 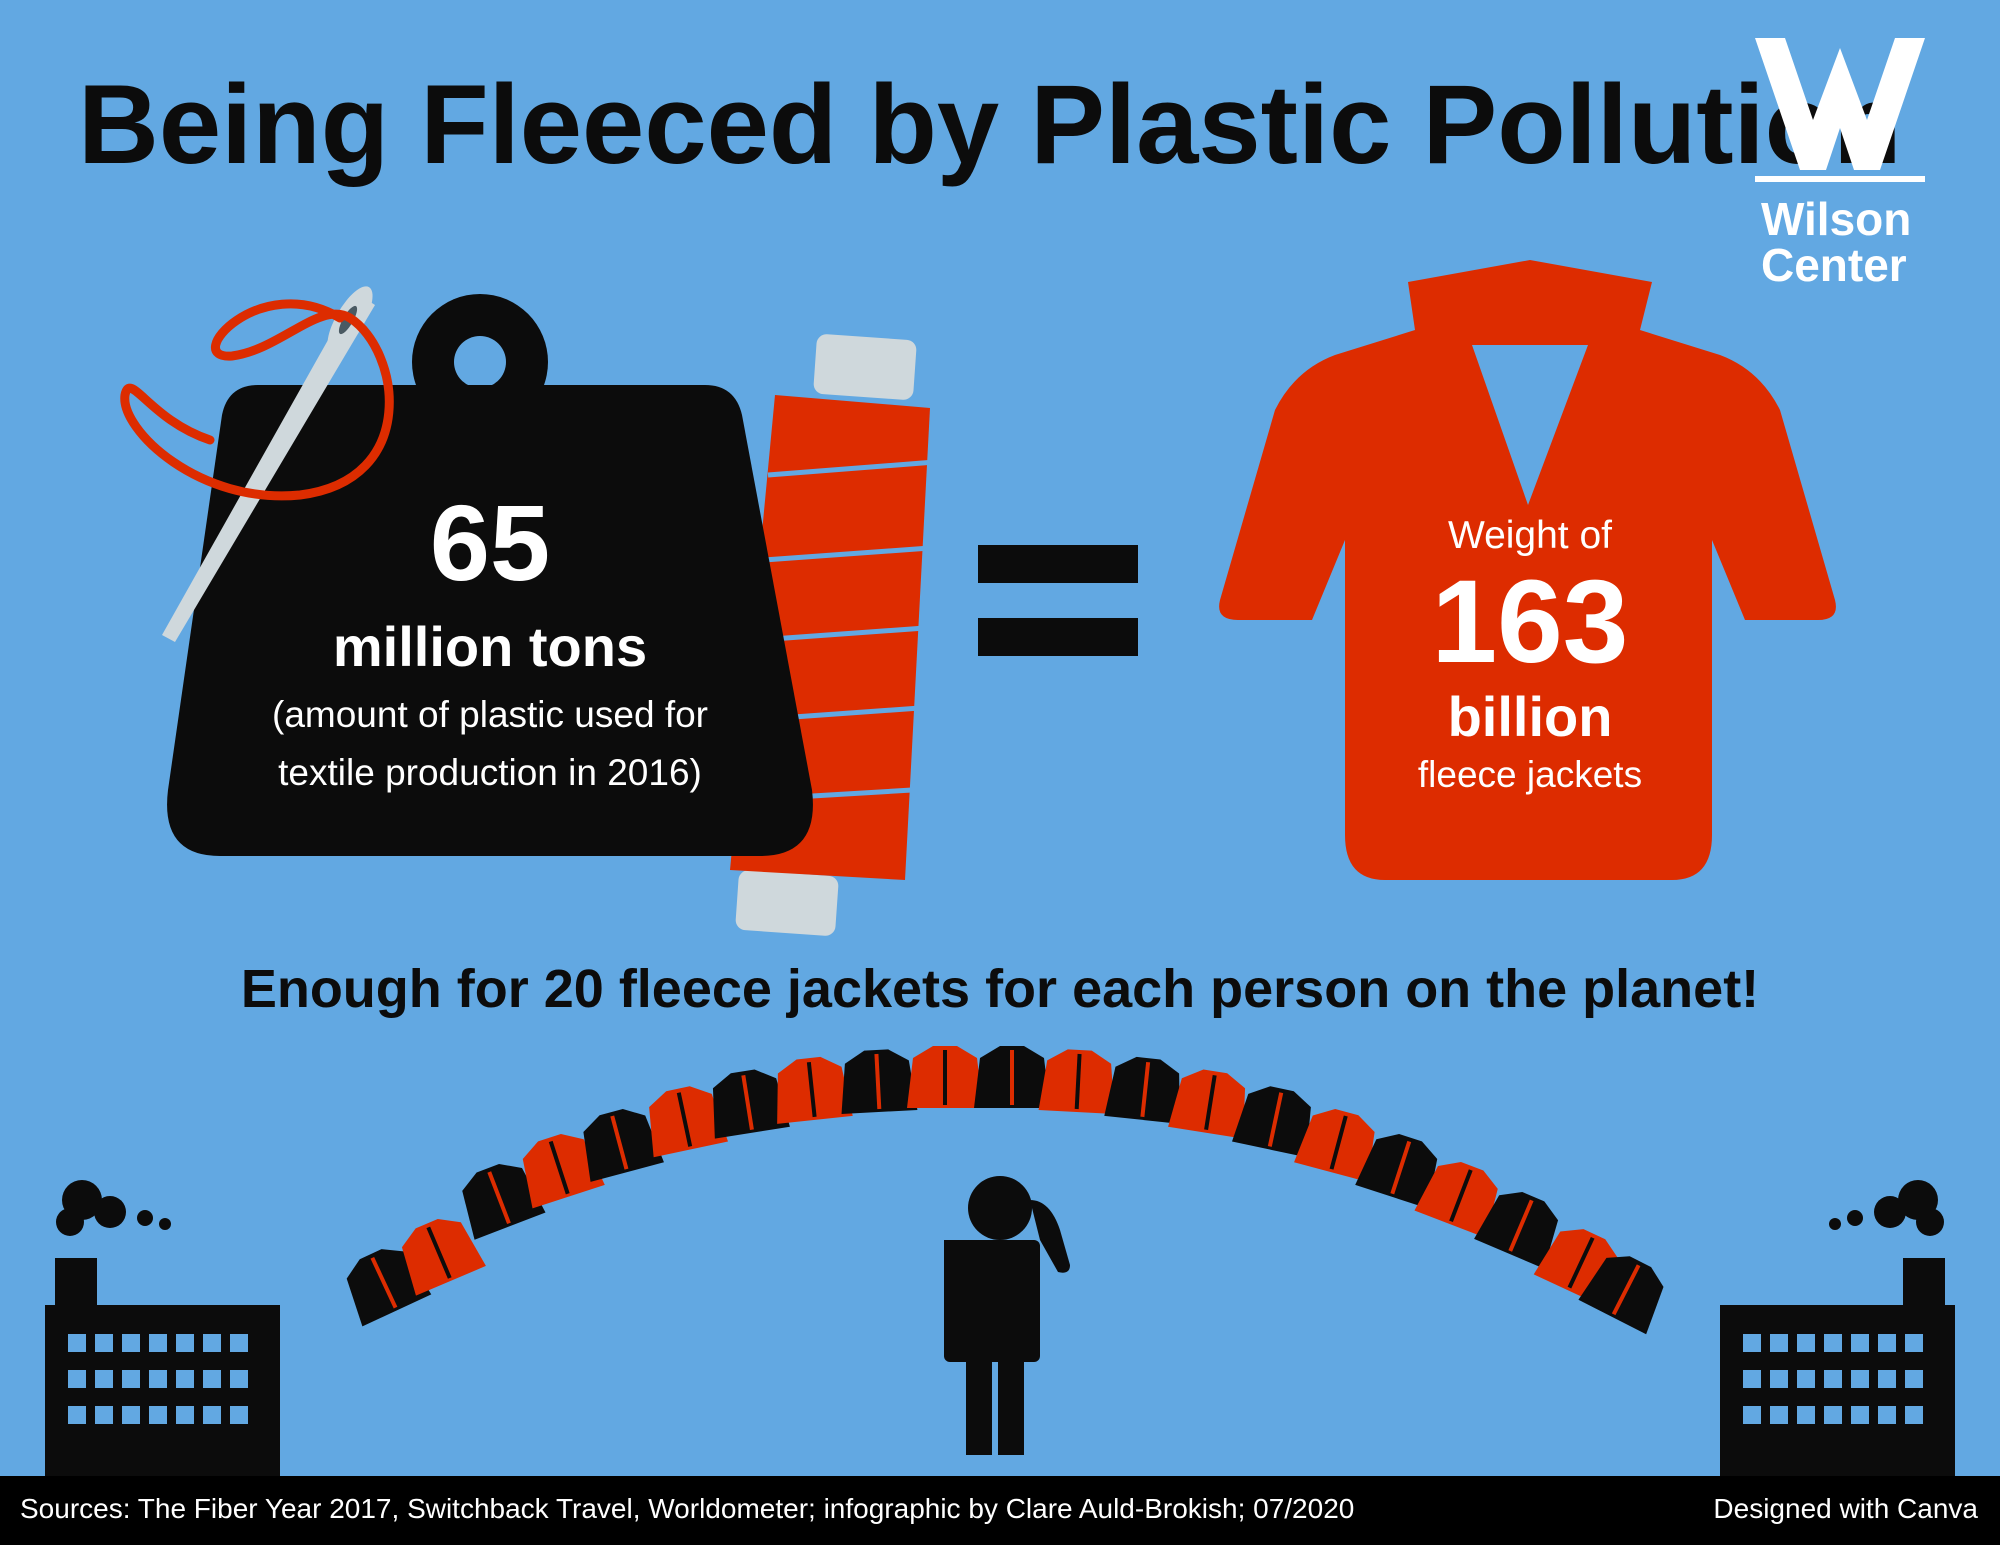 I want to click on person-icon, so click(x=1007, y=1315).